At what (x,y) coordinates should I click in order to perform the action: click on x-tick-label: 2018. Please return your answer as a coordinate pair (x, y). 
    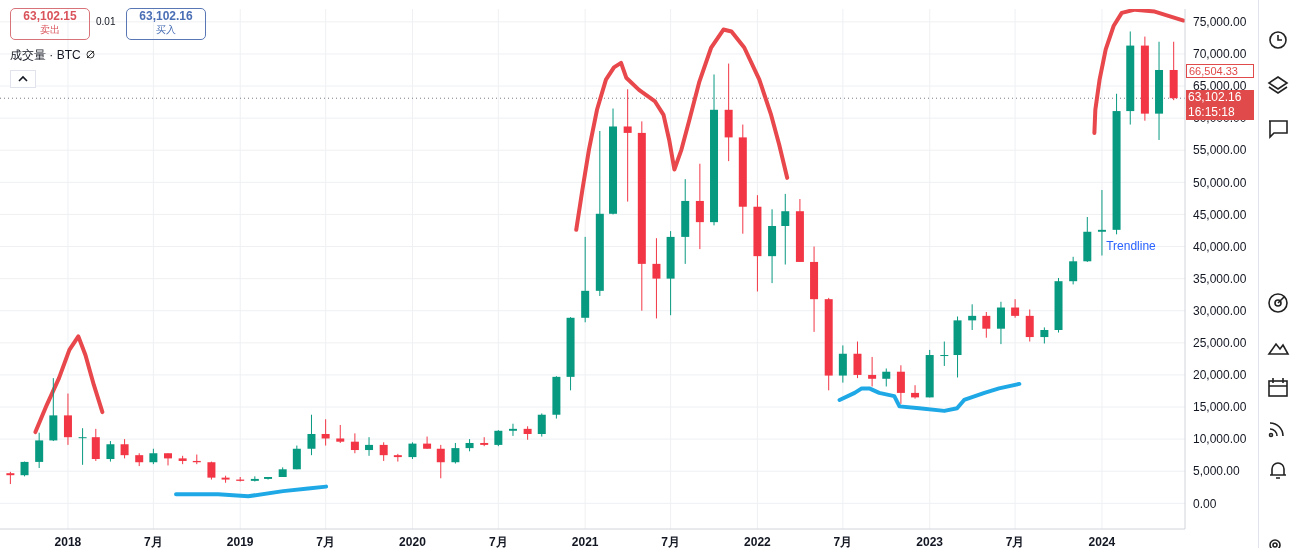
    Looking at the image, I should click on (68, 541).